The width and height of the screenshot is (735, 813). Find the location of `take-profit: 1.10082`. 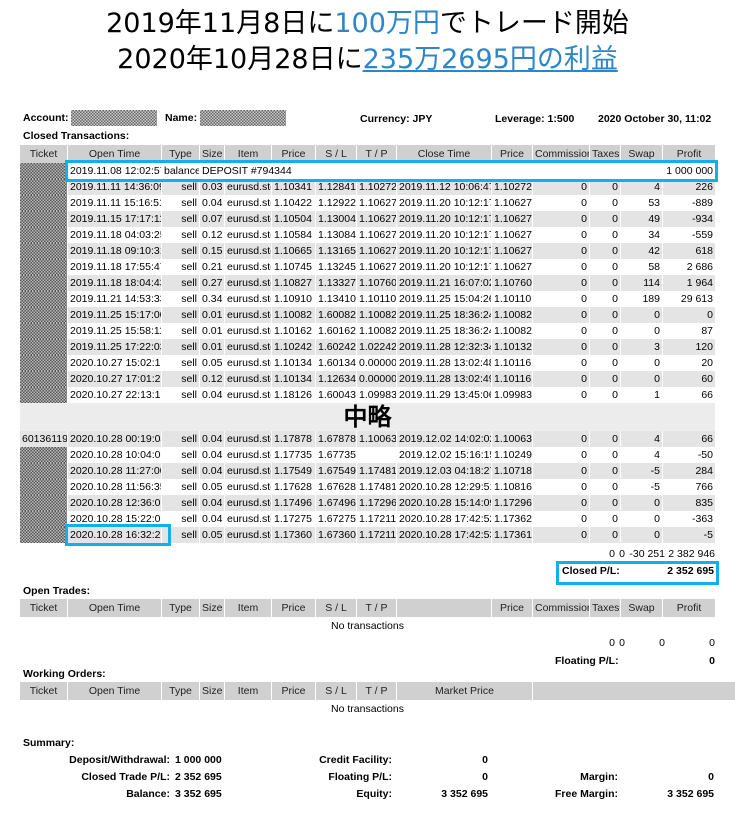

take-profit: 1.10082 is located at coordinates (377, 331).